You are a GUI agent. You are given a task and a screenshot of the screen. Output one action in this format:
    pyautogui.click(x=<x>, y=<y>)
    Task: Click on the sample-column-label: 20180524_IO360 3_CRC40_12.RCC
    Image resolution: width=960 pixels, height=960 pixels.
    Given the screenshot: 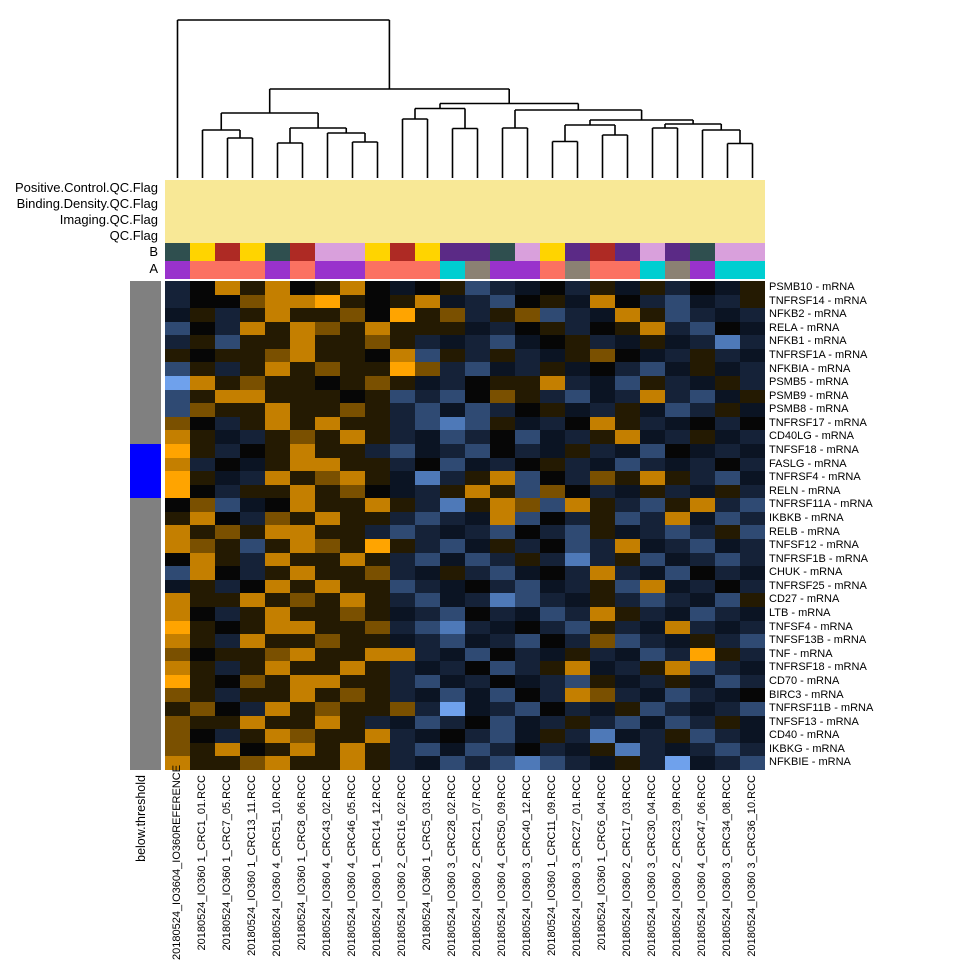 What is the action you would take?
    pyautogui.click(x=527, y=866)
    